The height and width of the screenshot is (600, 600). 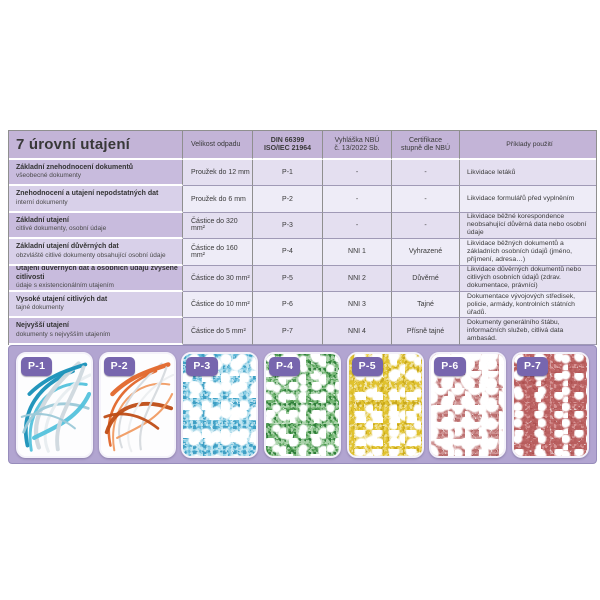 I want to click on din-level-cell: P-1, so click(x=288, y=173).